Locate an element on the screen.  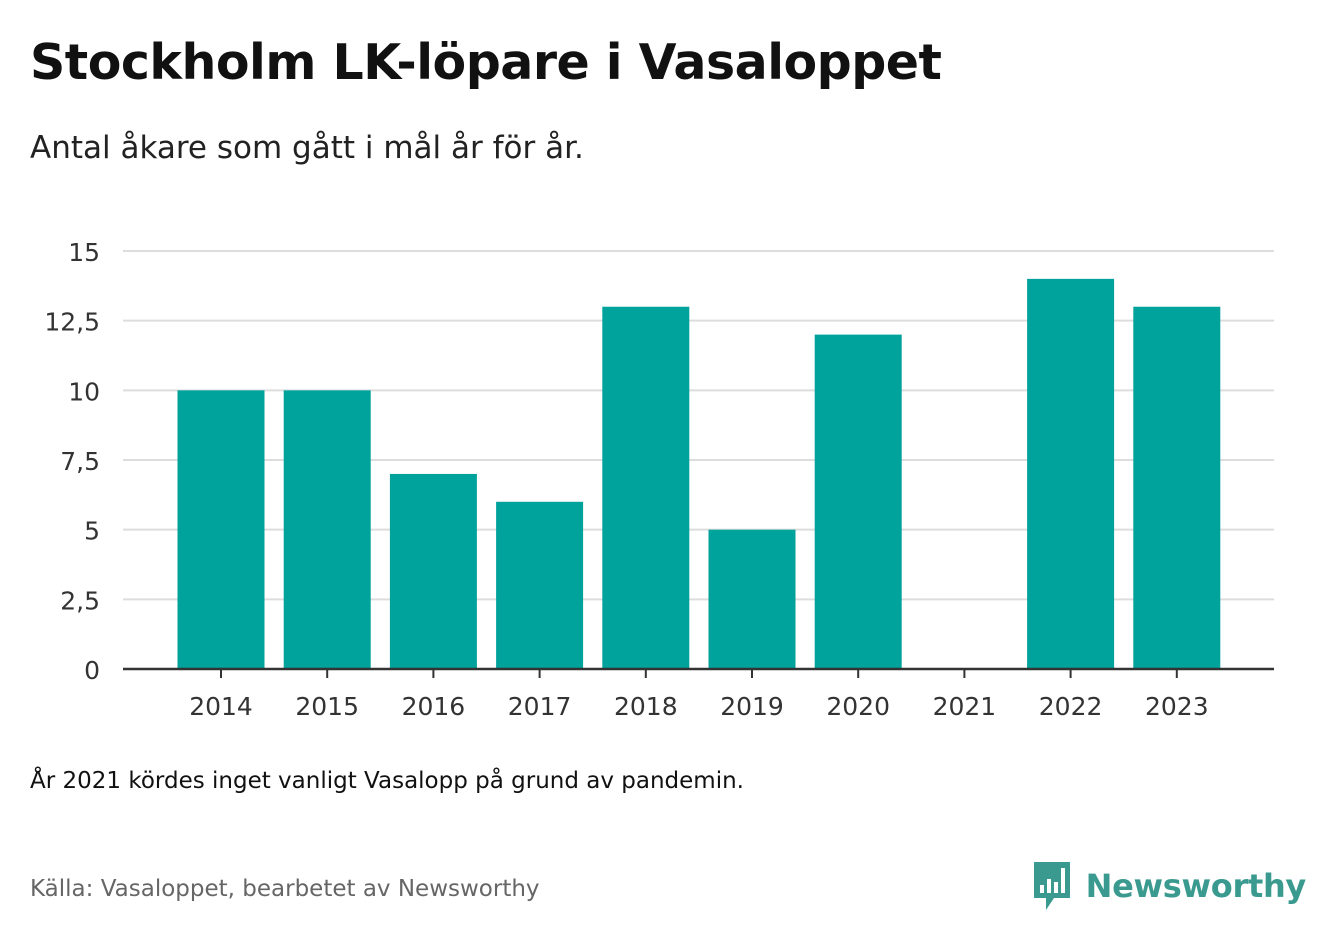
x-tick-label: 2015 is located at coordinates (327, 706).